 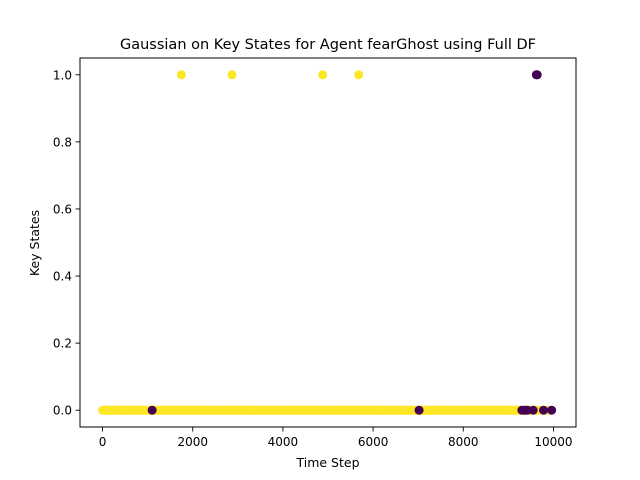 What do you see at coordinates (62, 411) in the screenshot?
I see `y-tick-label: 0.0` at bounding box center [62, 411].